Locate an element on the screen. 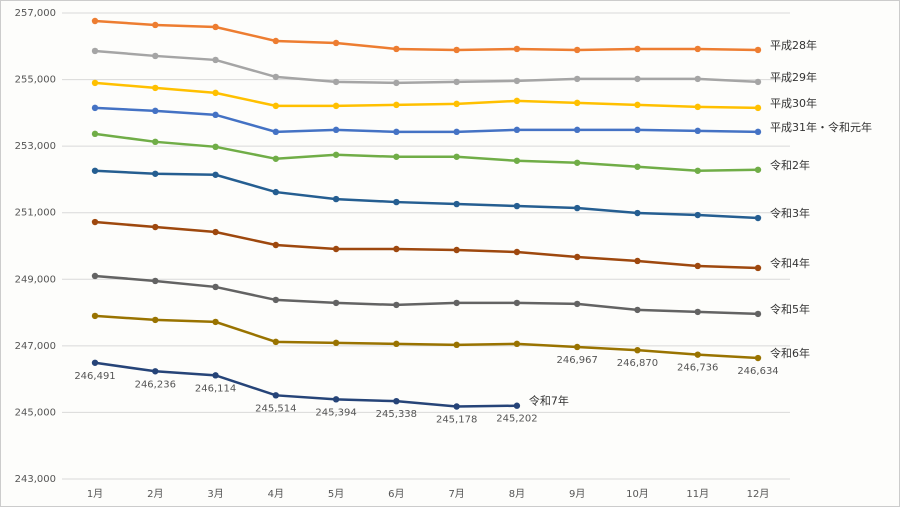 The width and height of the screenshot is (900, 507). data-label: 245,178 is located at coordinates (456, 420).